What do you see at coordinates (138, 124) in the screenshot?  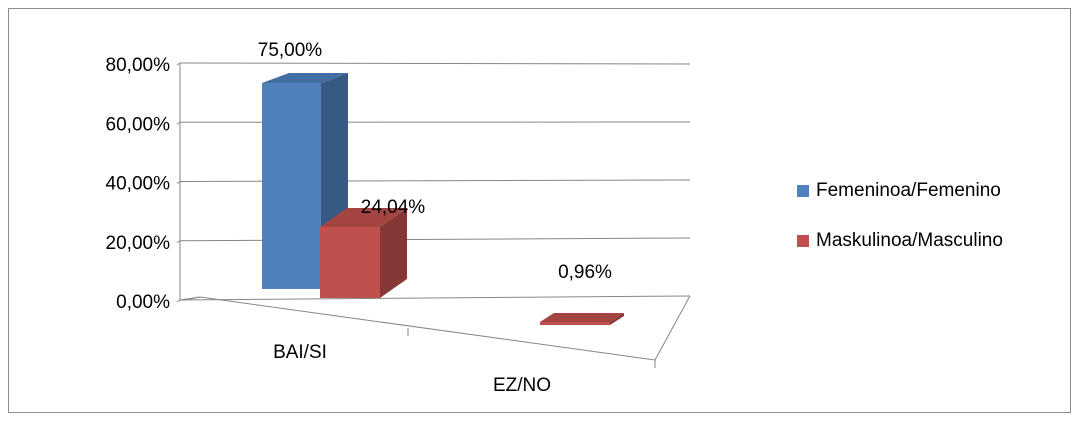 I see `y-tick-label: 60,00%` at bounding box center [138, 124].